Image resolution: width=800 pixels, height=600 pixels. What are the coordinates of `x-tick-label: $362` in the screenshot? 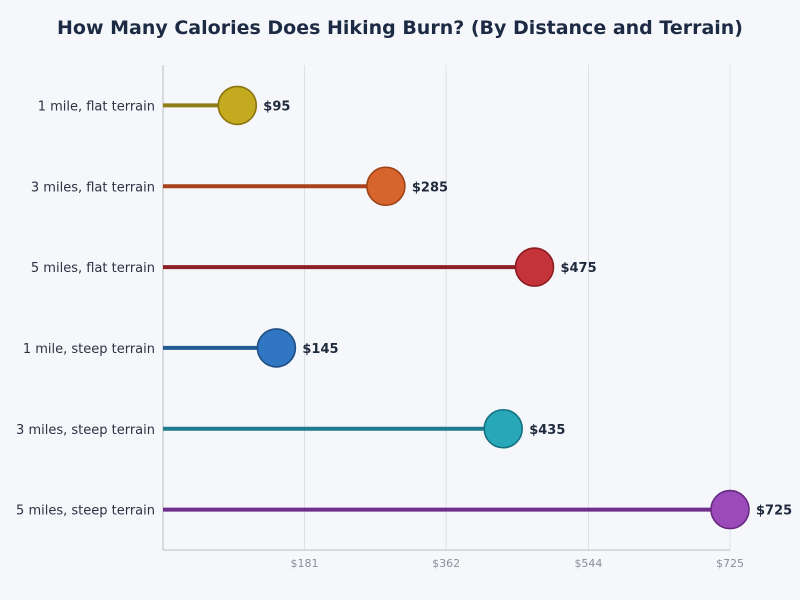 It's located at (446, 563).